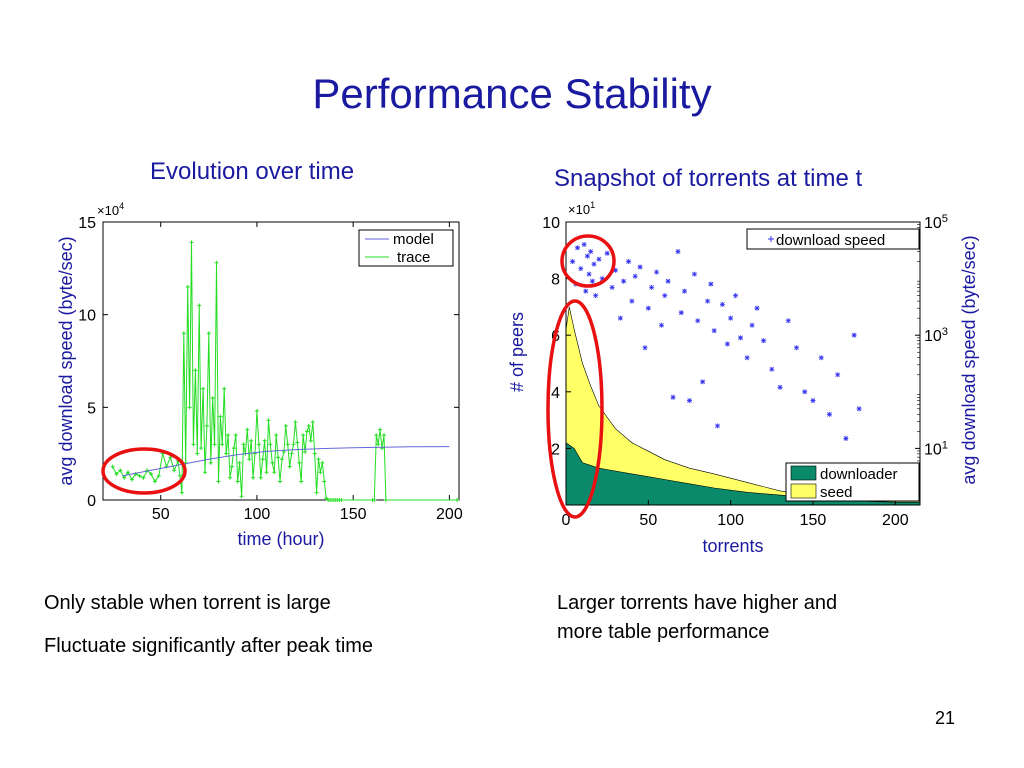 The height and width of the screenshot is (768, 1024). Describe the element at coordinates (575, 409) in the screenshot. I see `chart2-highlight-left-ellipse` at that location.